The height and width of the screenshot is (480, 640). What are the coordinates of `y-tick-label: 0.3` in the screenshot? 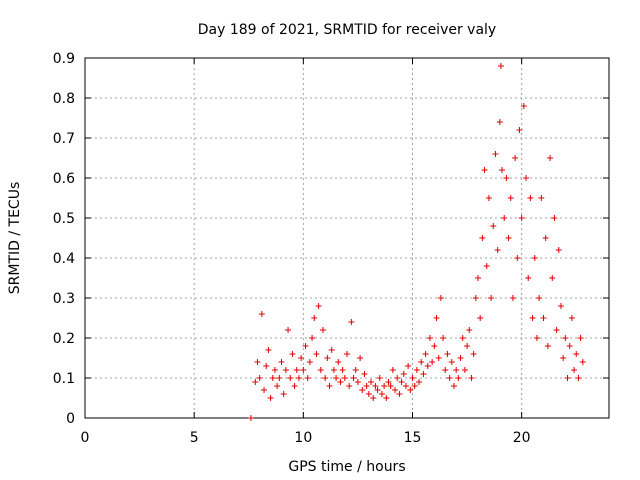 It's located at (64, 299).